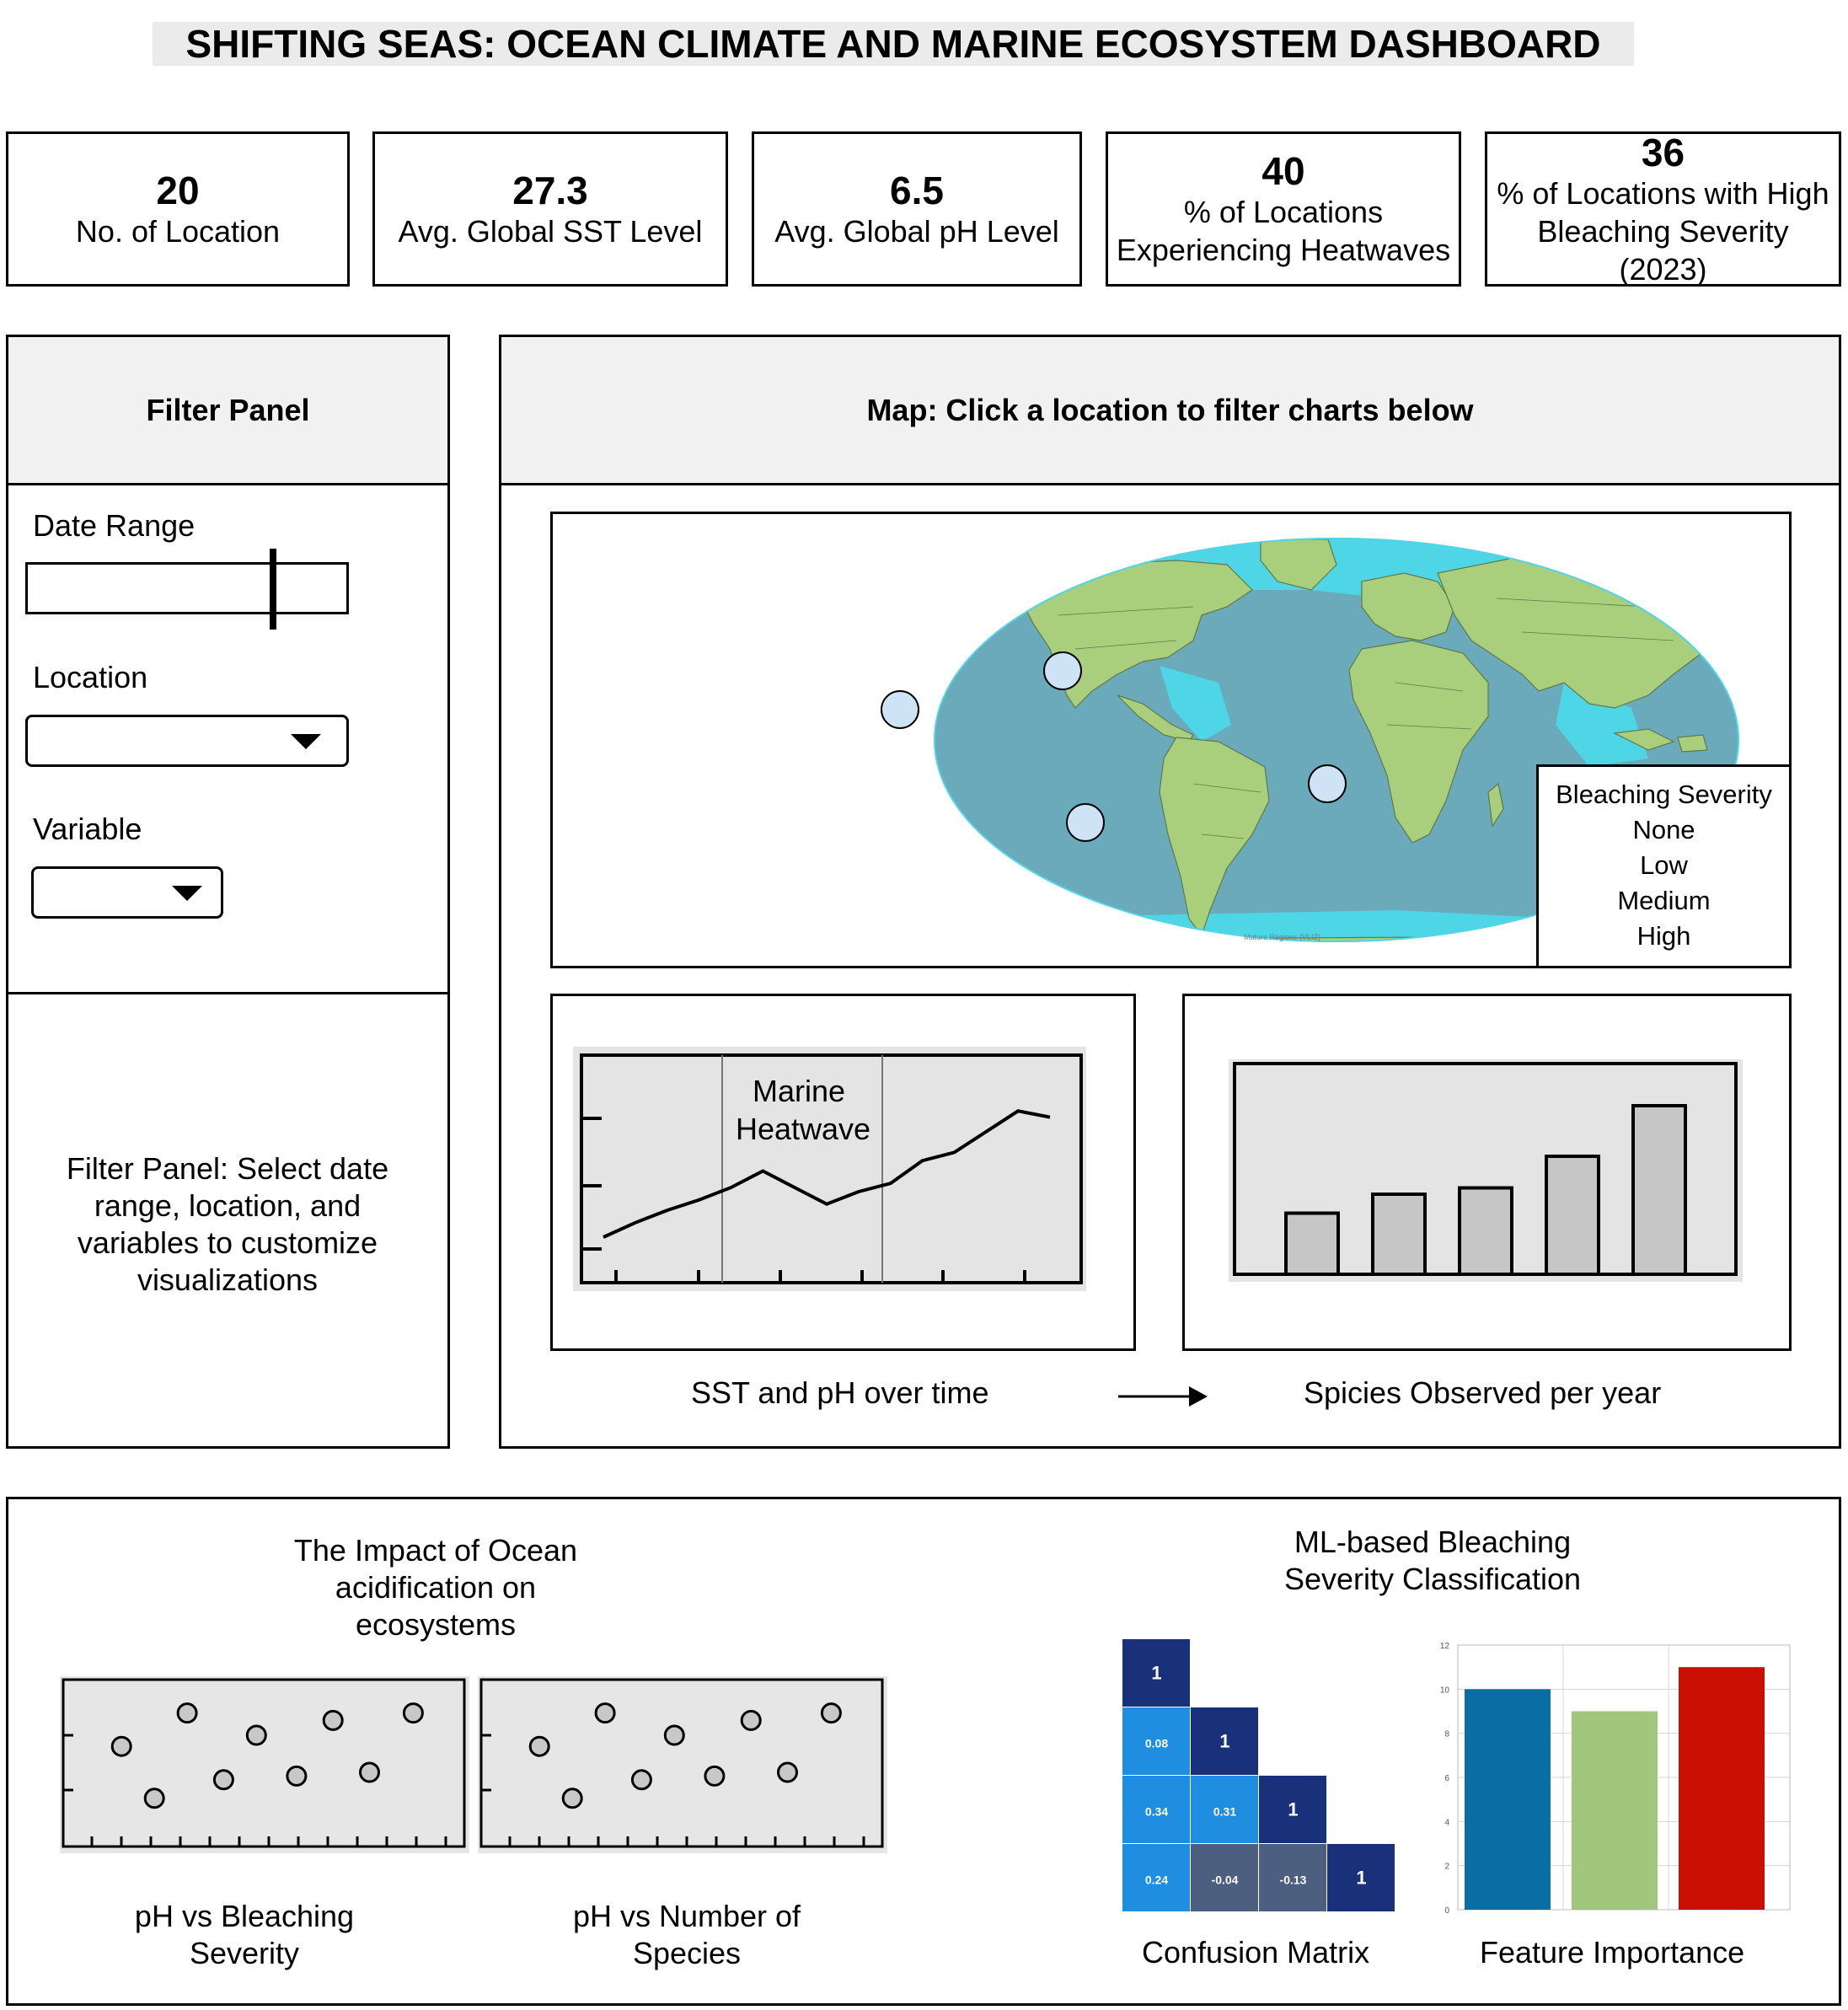  I want to click on date-range-slider, so click(187, 589).